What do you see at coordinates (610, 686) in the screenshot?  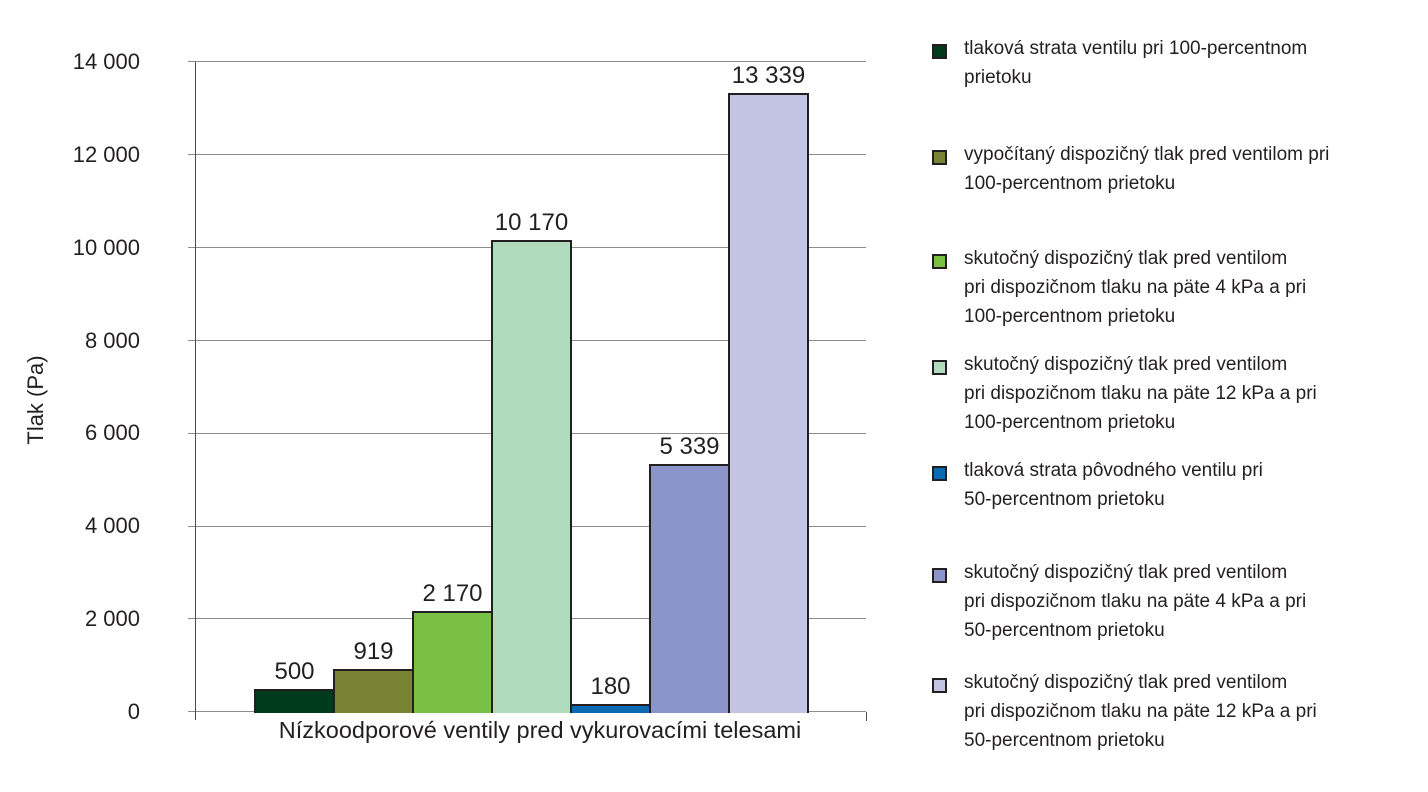 I see `bar-value-label: 180` at bounding box center [610, 686].